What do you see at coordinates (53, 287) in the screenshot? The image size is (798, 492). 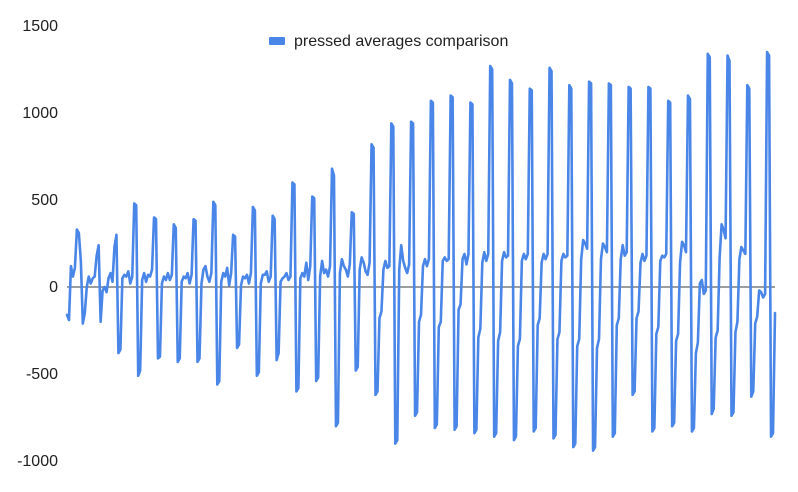 I see `y-tick-label: 0` at bounding box center [53, 287].